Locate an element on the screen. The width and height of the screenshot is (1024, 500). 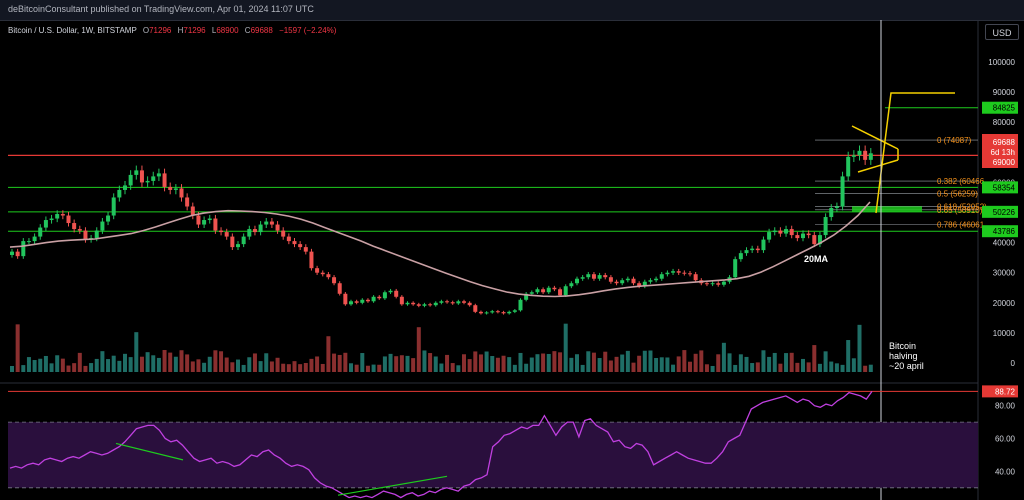
price-tag-countdown: 6d 13h is located at coordinates (1003, 152).